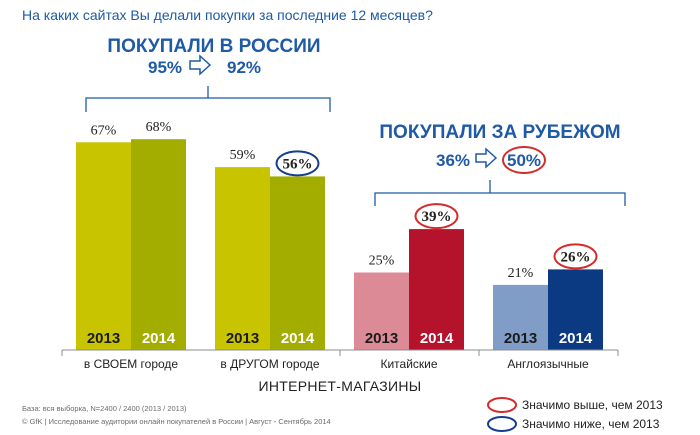 The image size is (700, 435). What do you see at coordinates (521, 273) in the screenshot?
I see `value-label-2013-4: 21%` at bounding box center [521, 273].